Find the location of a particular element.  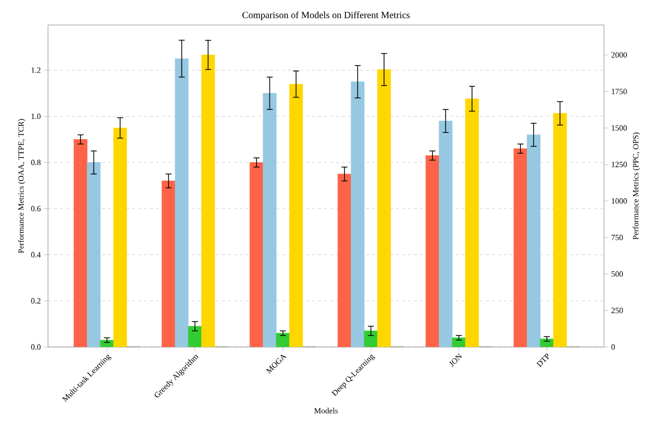

y2-tick-label: 1250 is located at coordinates (619, 165).